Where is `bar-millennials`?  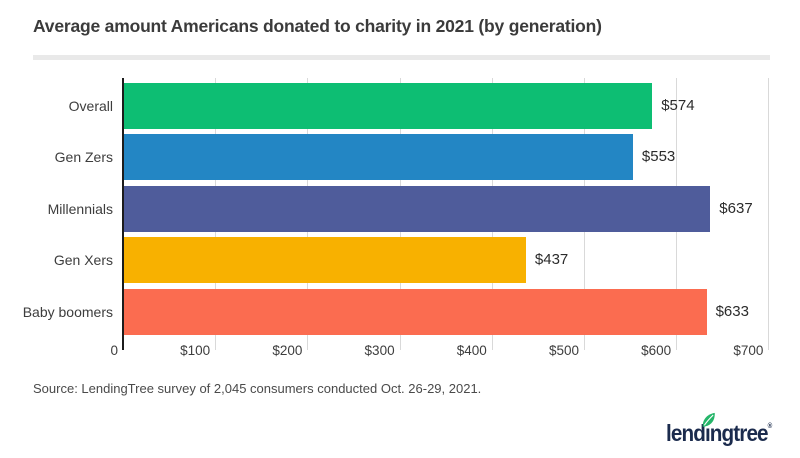 bar-millennials is located at coordinates (417, 208).